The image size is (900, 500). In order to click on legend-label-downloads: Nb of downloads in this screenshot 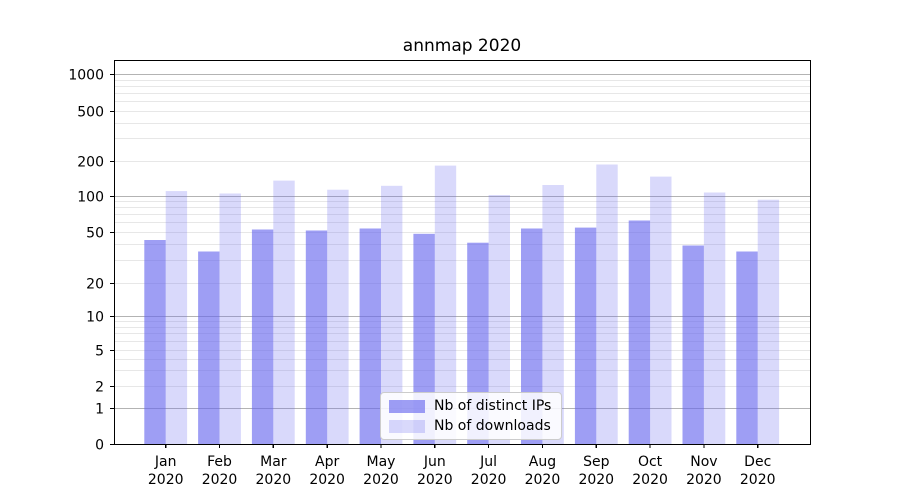, I will do `click(492, 426)`.